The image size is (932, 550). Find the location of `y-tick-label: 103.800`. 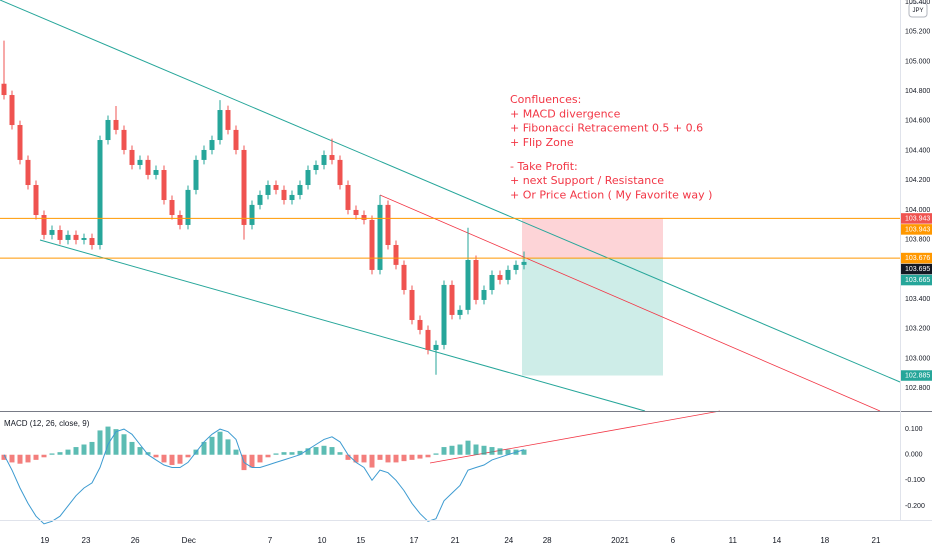

y-tick-label: 103.800 is located at coordinates (917, 239).